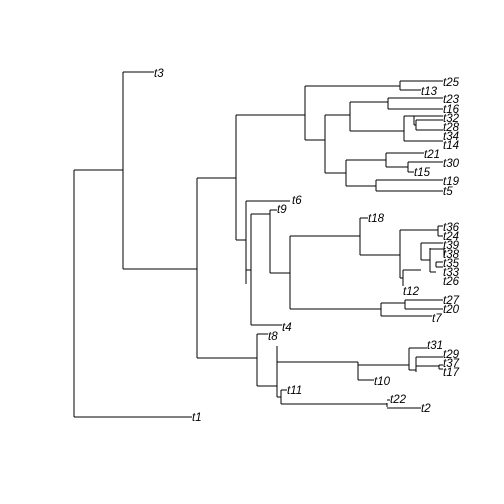  I want to click on tip-label-t19: t19, so click(451, 182).